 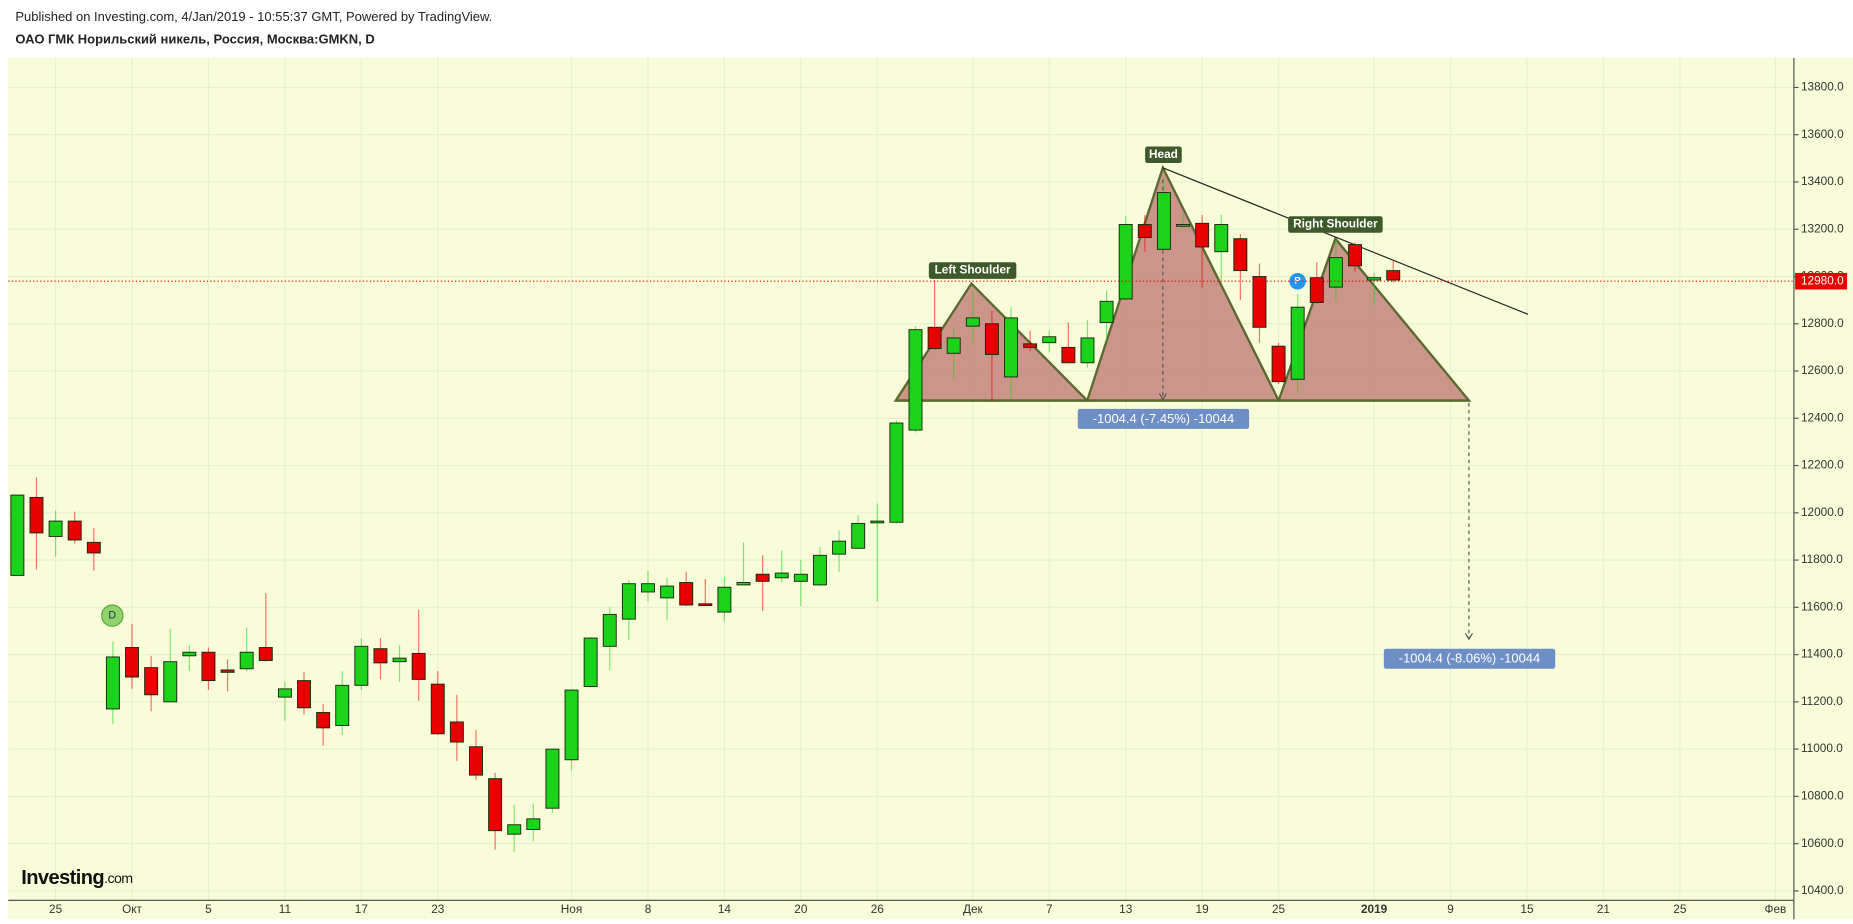 I want to click on logo-suffix: .com, so click(x=118, y=879).